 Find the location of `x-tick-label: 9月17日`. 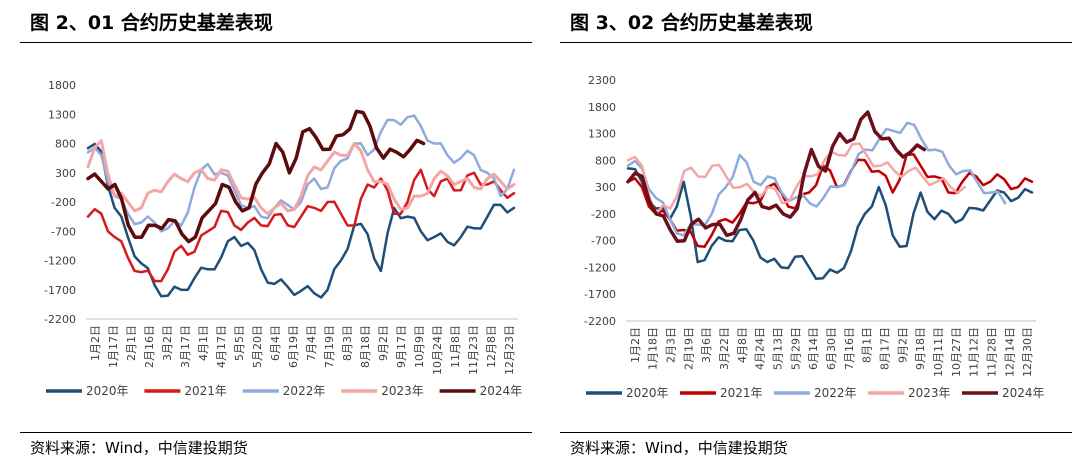

x-tick-label: 9月17日 is located at coordinates (401, 346).